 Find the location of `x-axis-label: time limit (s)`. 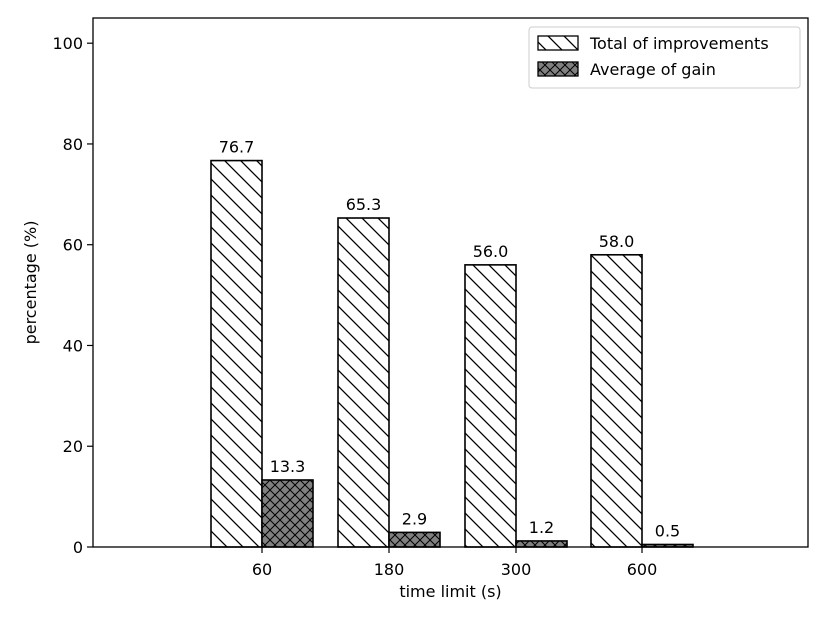

x-axis-label: time limit (s) is located at coordinates (450, 591).